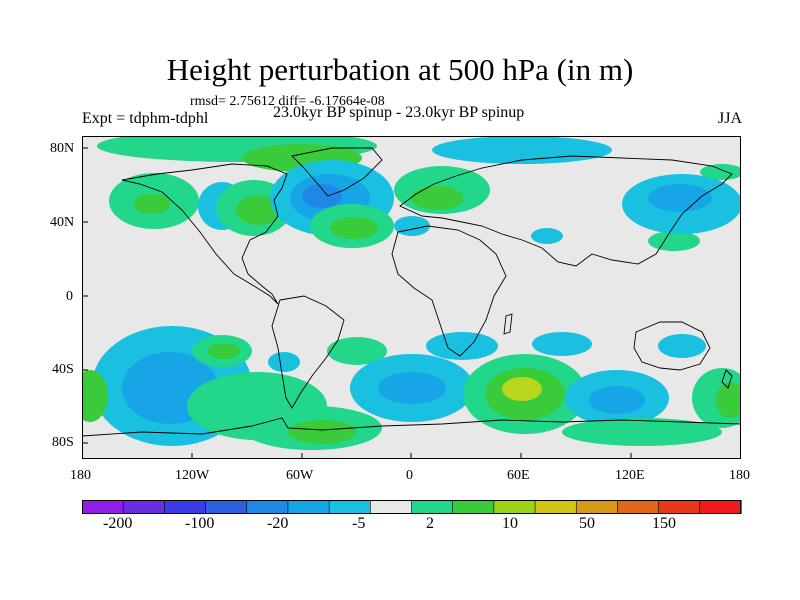 The height and width of the screenshot is (600, 800). I want to click on season-label: JJA, so click(729, 118).